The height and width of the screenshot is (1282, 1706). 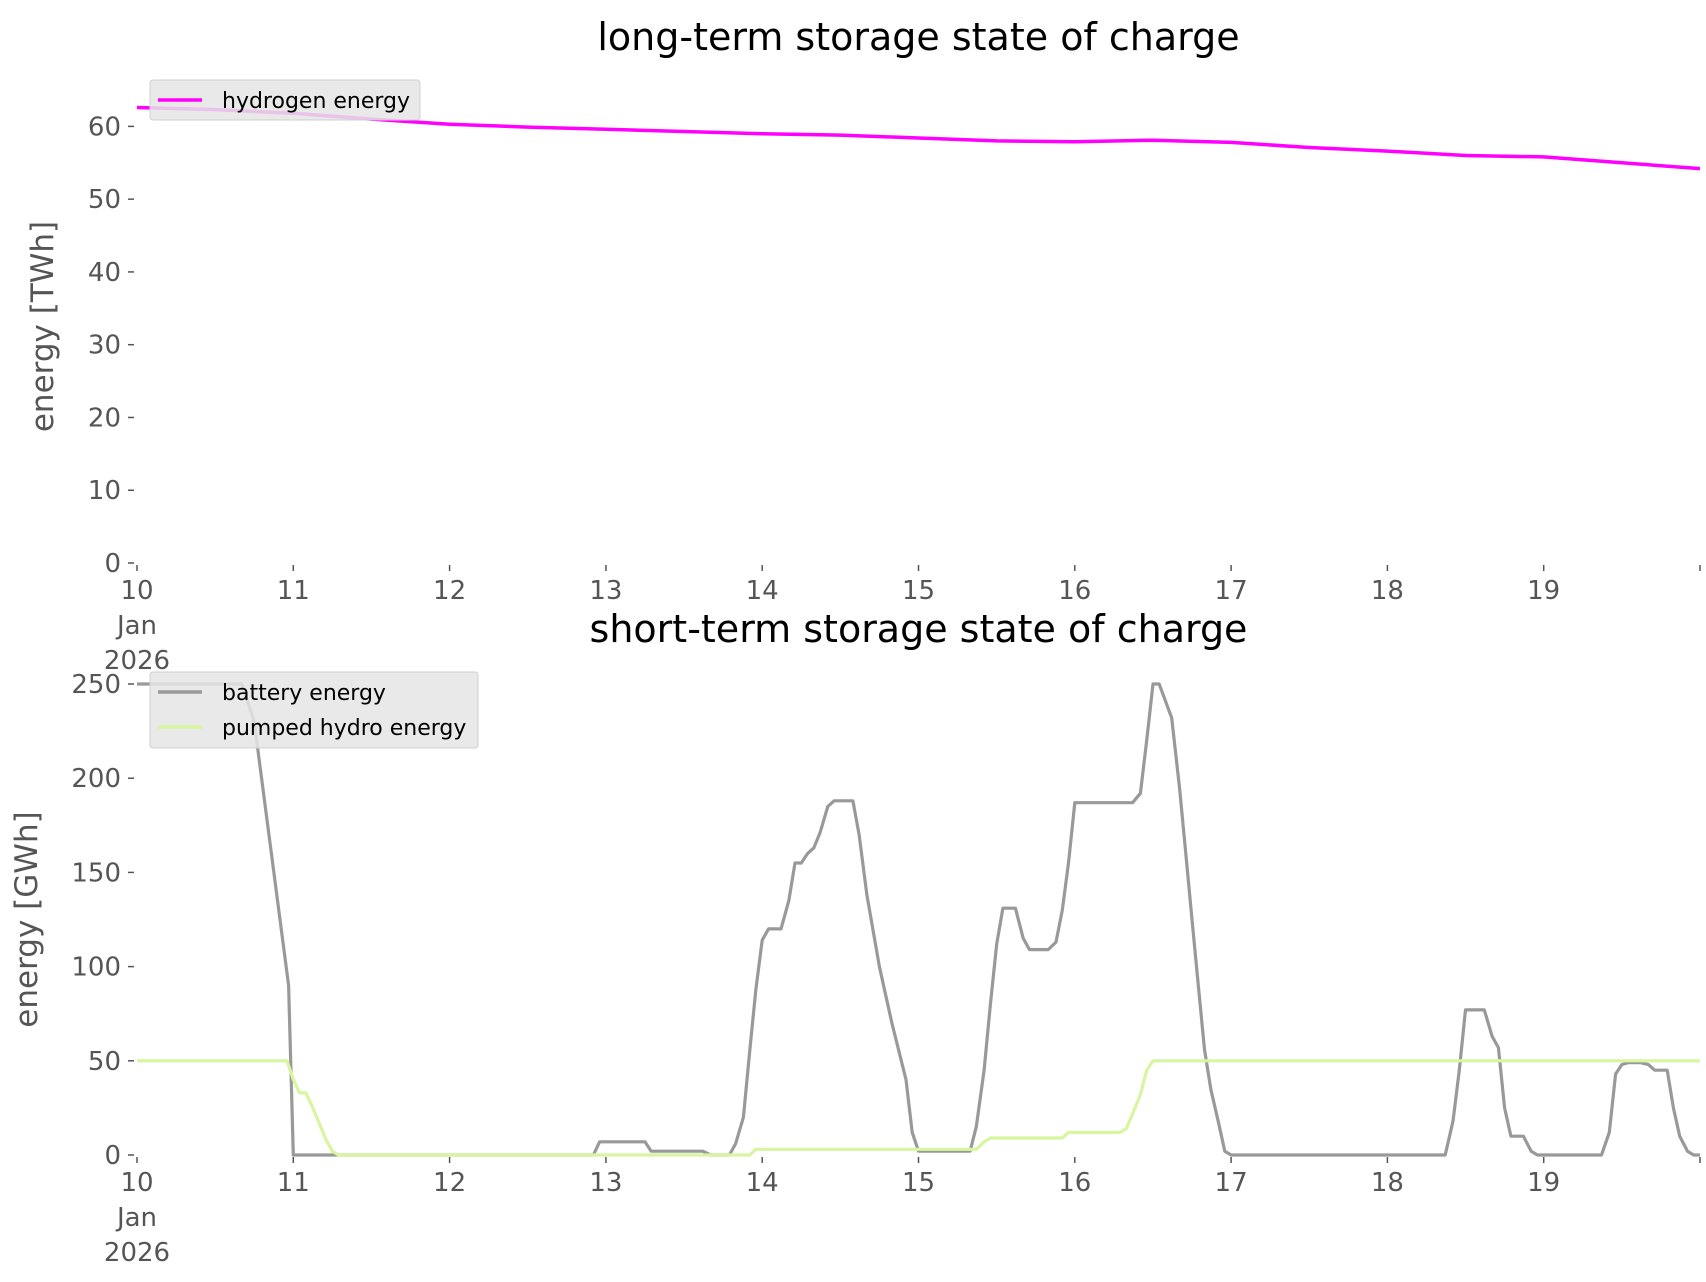 I want to click on legend-label-hydrogen-energy: hydrogen energy, so click(x=316, y=101).